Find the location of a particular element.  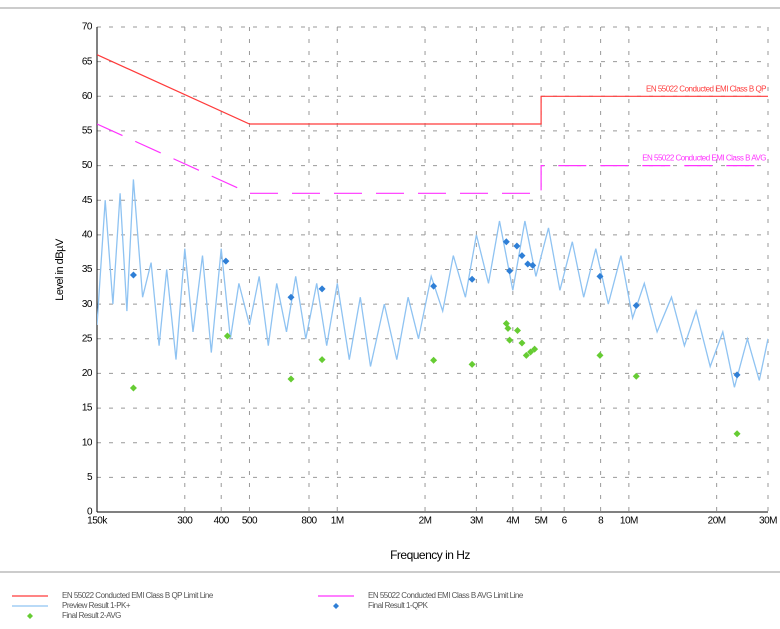

y-tick-label: 5 is located at coordinates (90, 477).